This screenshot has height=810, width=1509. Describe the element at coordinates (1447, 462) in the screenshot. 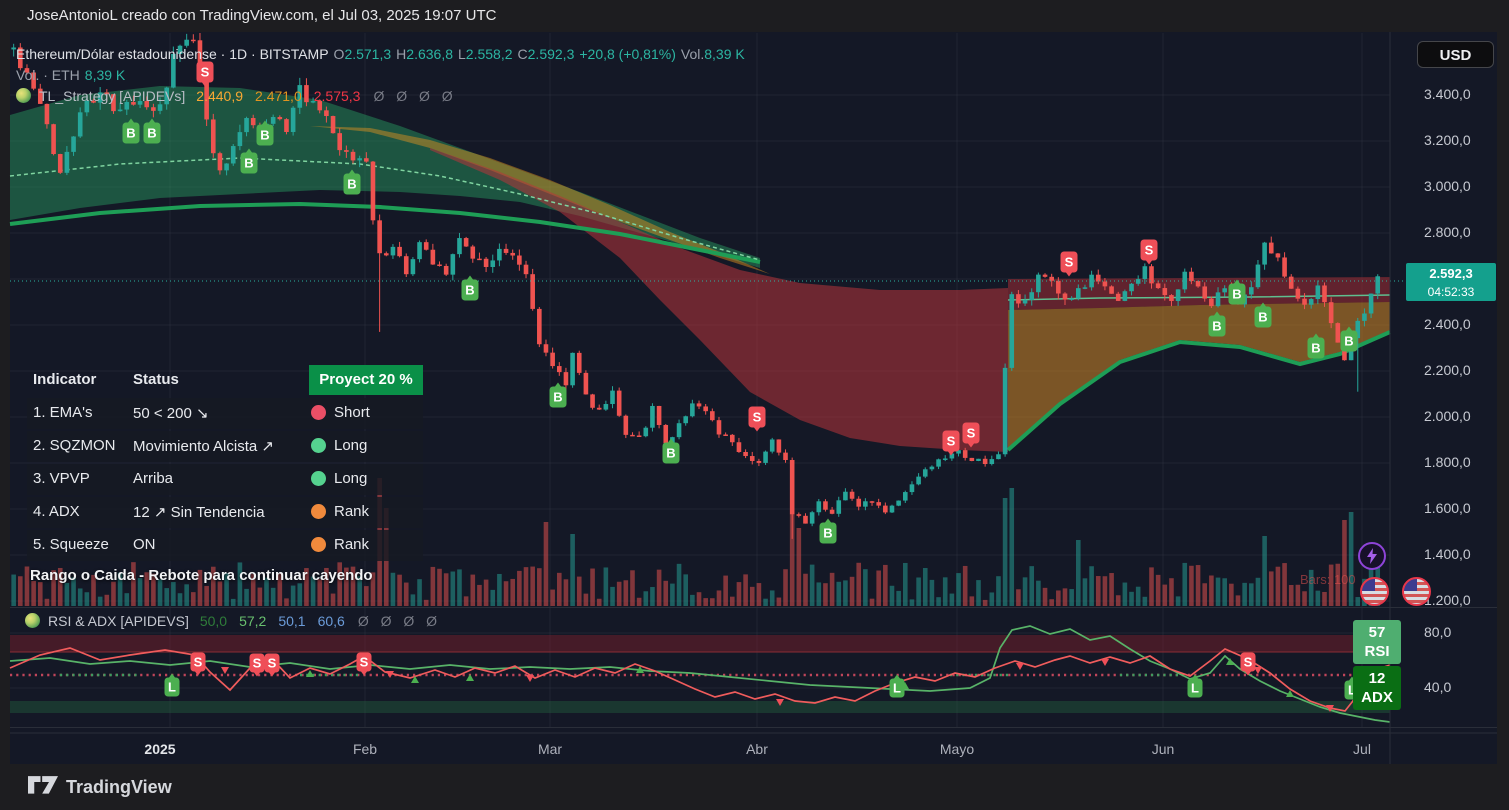

I see `price-tick-label: 1.800,0` at that location.